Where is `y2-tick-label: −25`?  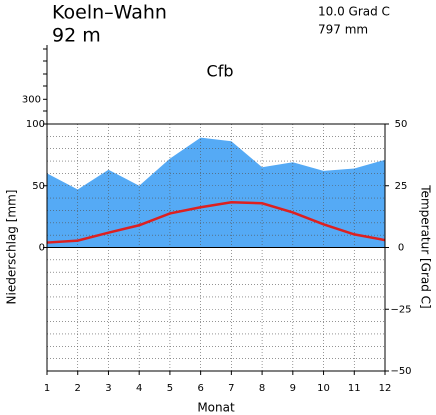
y2-tick-label: −25 is located at coordinates (400, 309).